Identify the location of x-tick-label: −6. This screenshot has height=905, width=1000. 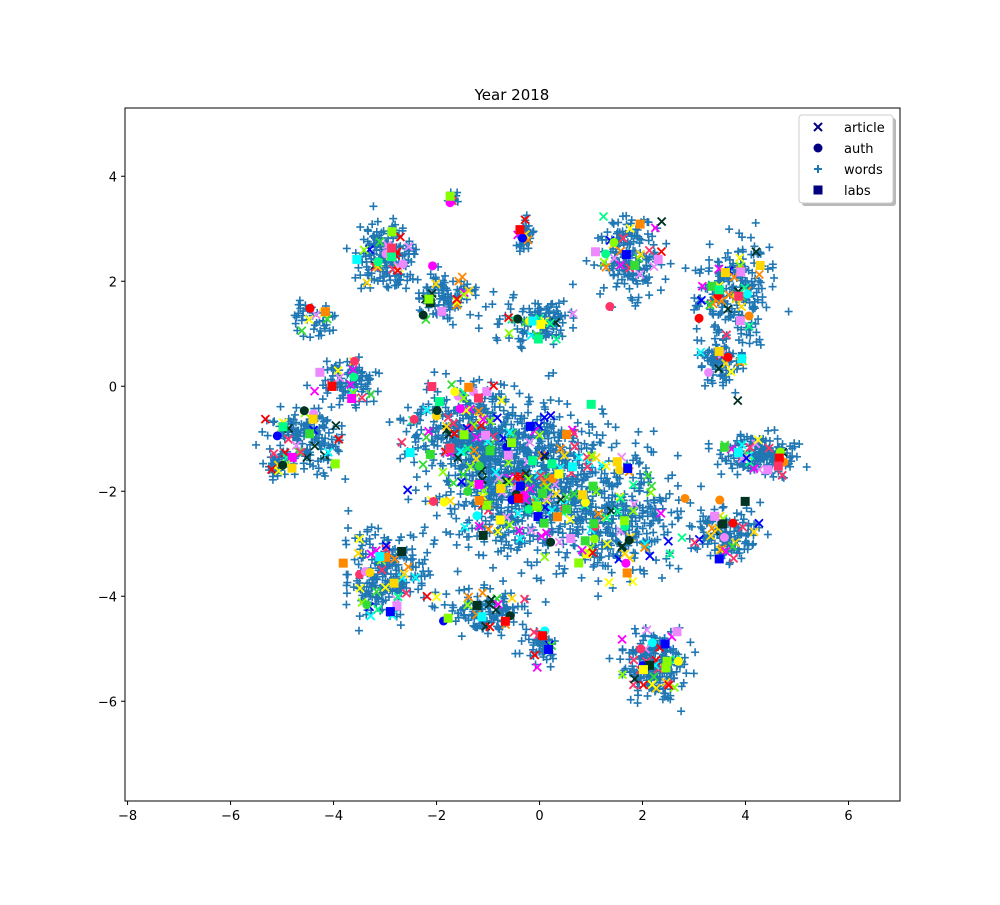
(230, 816).